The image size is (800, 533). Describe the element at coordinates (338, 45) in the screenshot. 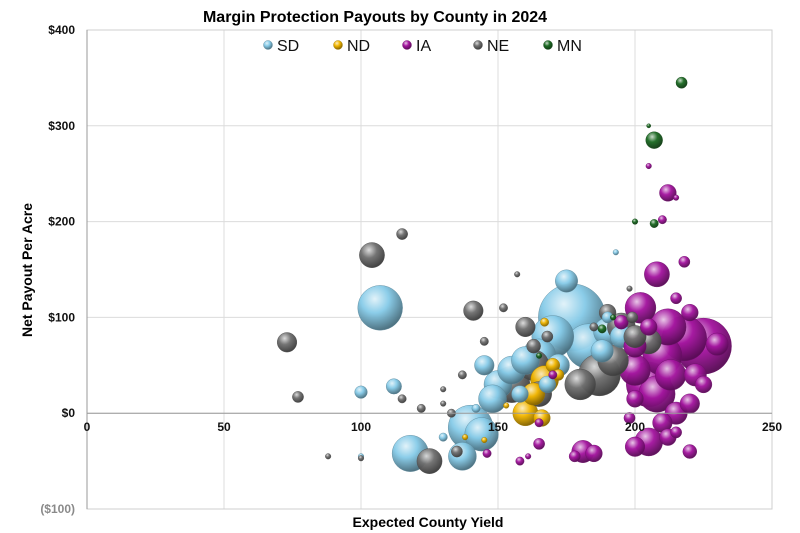

I see `legend-marker-nd` at that location.